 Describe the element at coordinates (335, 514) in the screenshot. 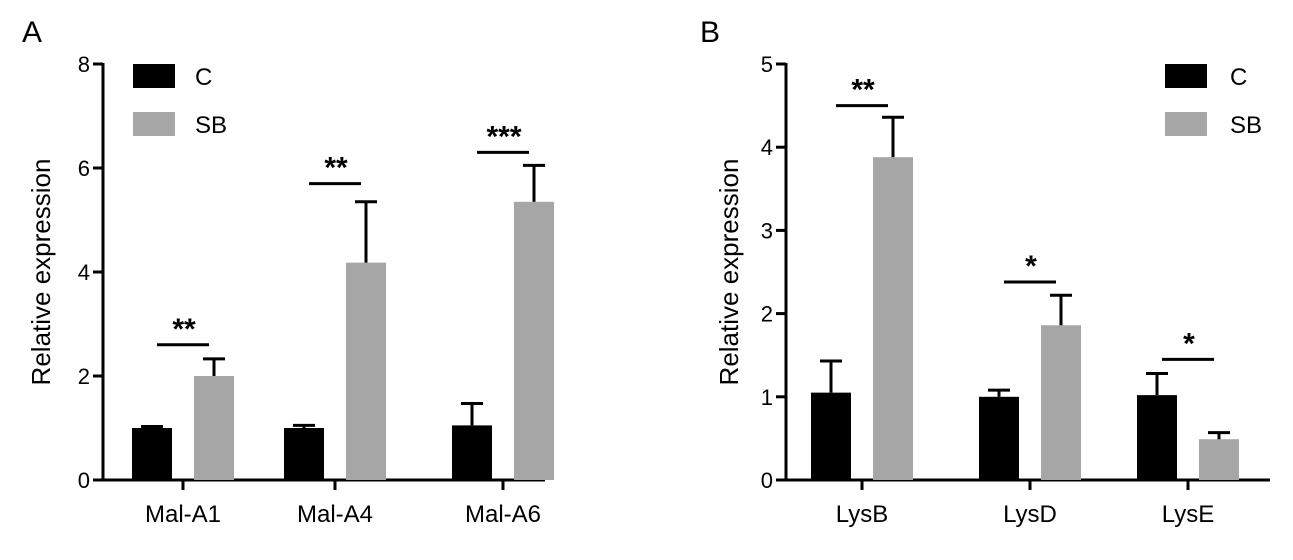

I see `x-tick-label: Mal-A4` at that location.